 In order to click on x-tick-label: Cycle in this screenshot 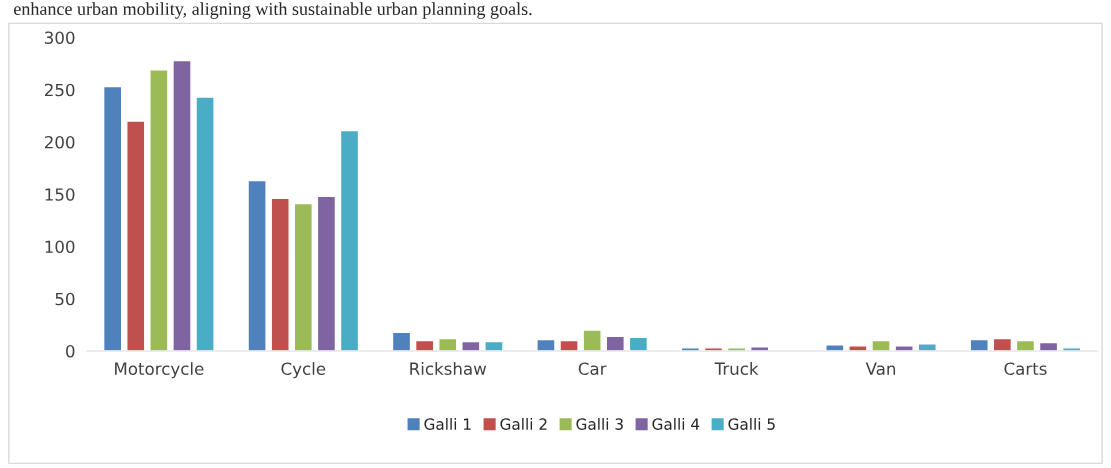, I will do `click(303, 370)`.